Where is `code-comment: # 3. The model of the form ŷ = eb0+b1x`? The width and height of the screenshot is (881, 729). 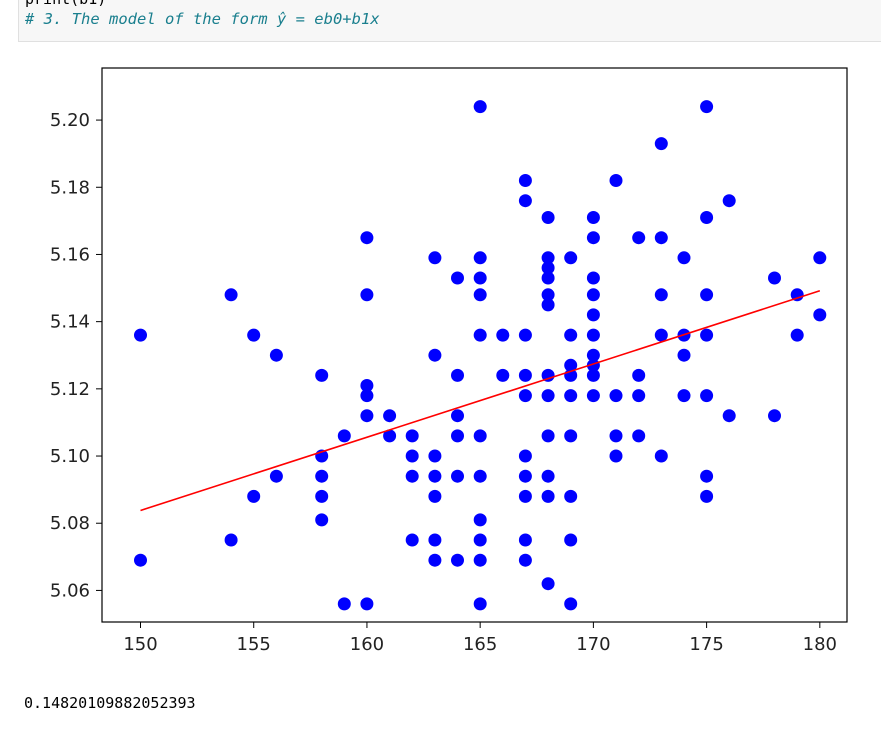
code-comment: # 3. The model of the form ŷ = eb0+b1x is located at coordinates (202, 19).